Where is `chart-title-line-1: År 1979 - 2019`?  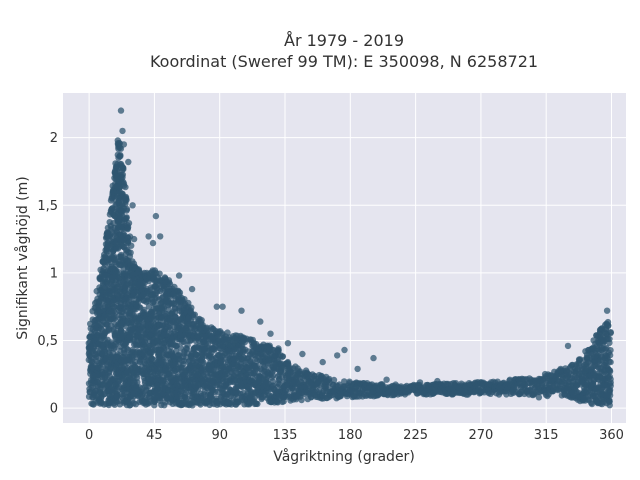 chart-title-line-1: År 1979 - 2019 is located at coordinates (344, 40).